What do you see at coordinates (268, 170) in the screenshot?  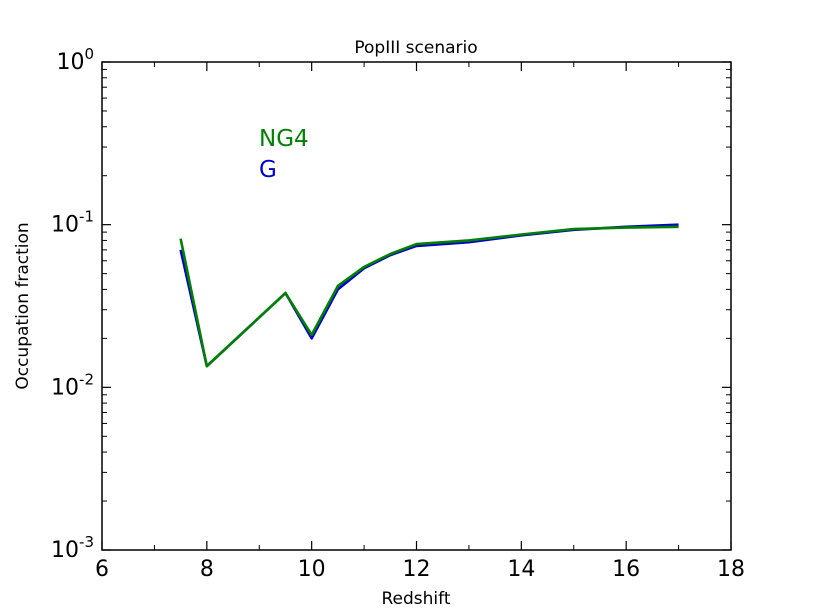 I see `legend-entry-g: G` at bounding box center [268, 170].